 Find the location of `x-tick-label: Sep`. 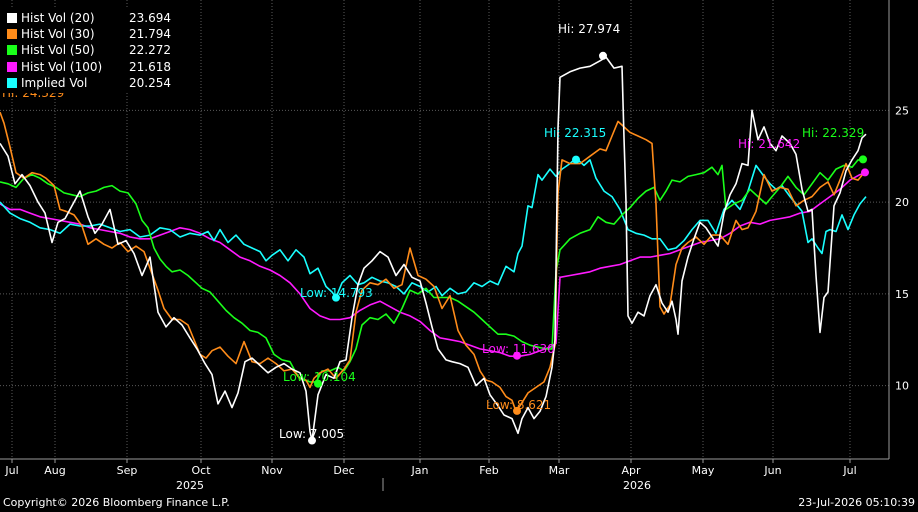

x-tick-label: Sep is located at coordinates (127, 470).